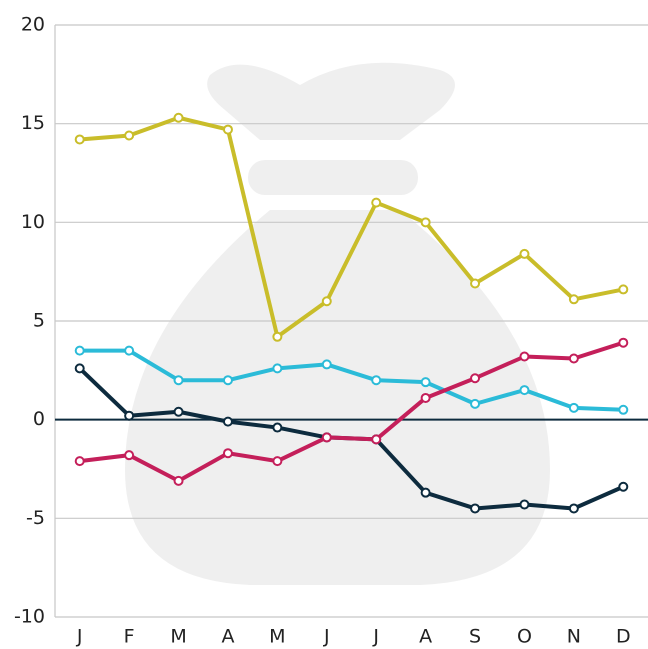  What do you see at coordinates (35, 518) in the screenshot?
I see `y-tick-label: -5` at bounding box center [35, 518].